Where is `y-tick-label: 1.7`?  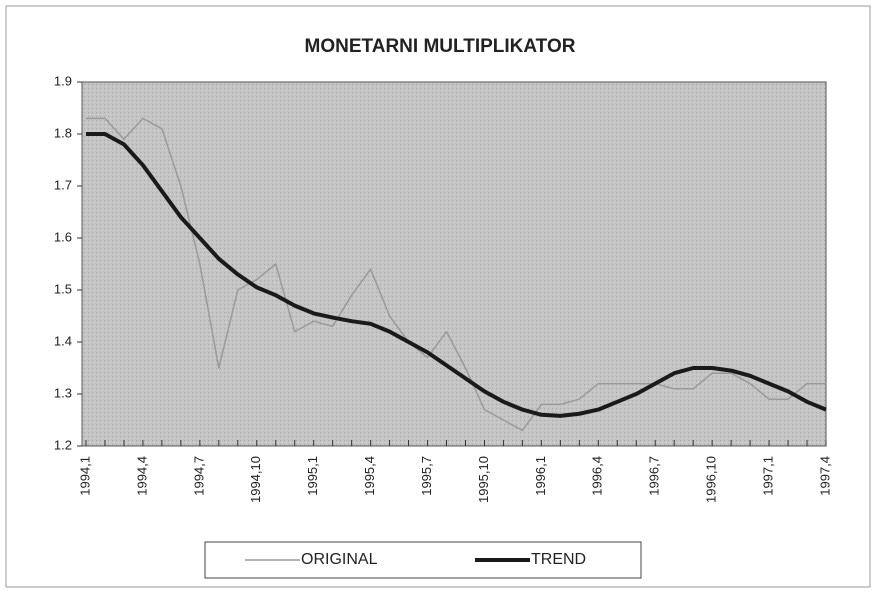 y-tick-label: 1.7 is located at coordinates (63, 184).